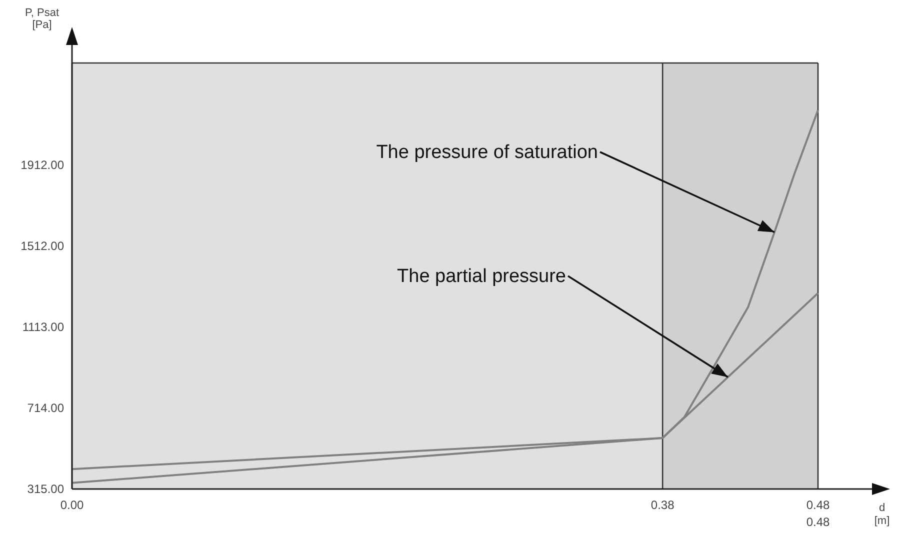 The image size is (904, 536). I want to click on y-tick-label: 315.00, so click(45, 489).